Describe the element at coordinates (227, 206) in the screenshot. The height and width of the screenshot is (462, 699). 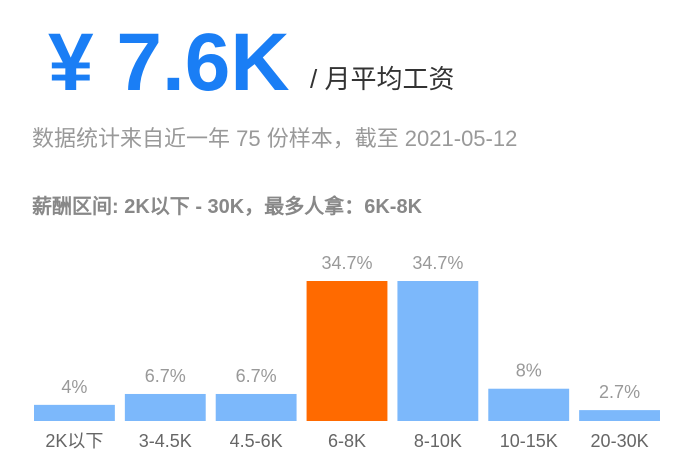
I see `chart-title: 薪酬区间: 2K以下 - 30K，最多人拿：6K-8K` at that location.